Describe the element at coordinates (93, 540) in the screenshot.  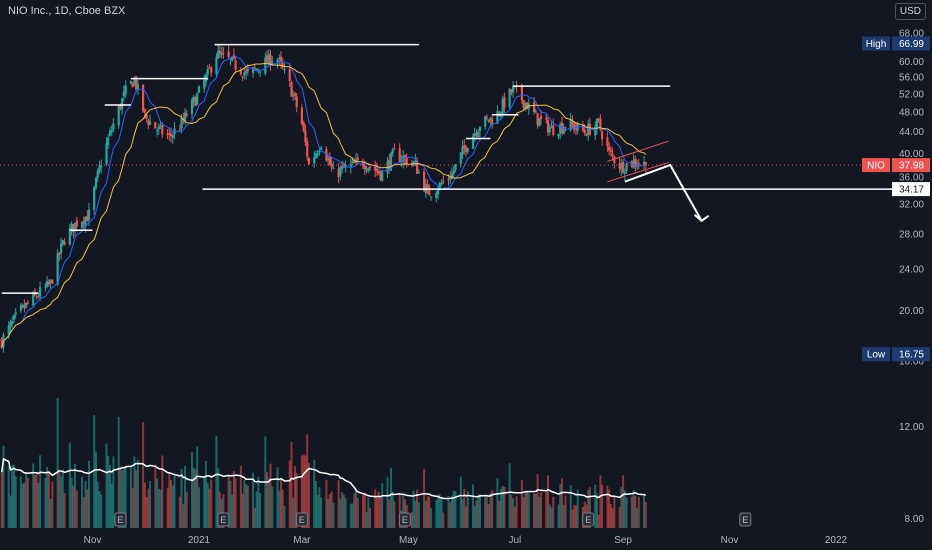
I see `x-tick-label: Nov` at that location.